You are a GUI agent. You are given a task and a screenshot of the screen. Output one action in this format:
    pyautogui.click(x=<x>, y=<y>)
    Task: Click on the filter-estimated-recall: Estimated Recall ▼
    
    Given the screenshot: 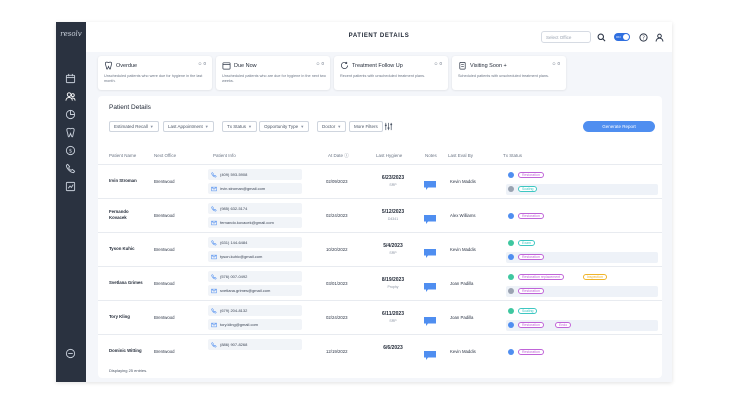 What is the action you would take?
    pyautogui.click(x=134, y=126)
    